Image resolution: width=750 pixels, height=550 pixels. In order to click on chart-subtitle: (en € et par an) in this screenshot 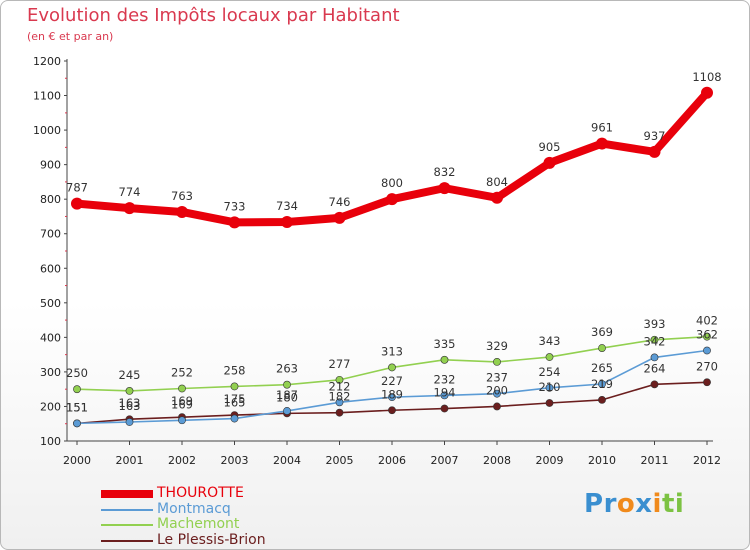, I will do `click(70, 36)`.